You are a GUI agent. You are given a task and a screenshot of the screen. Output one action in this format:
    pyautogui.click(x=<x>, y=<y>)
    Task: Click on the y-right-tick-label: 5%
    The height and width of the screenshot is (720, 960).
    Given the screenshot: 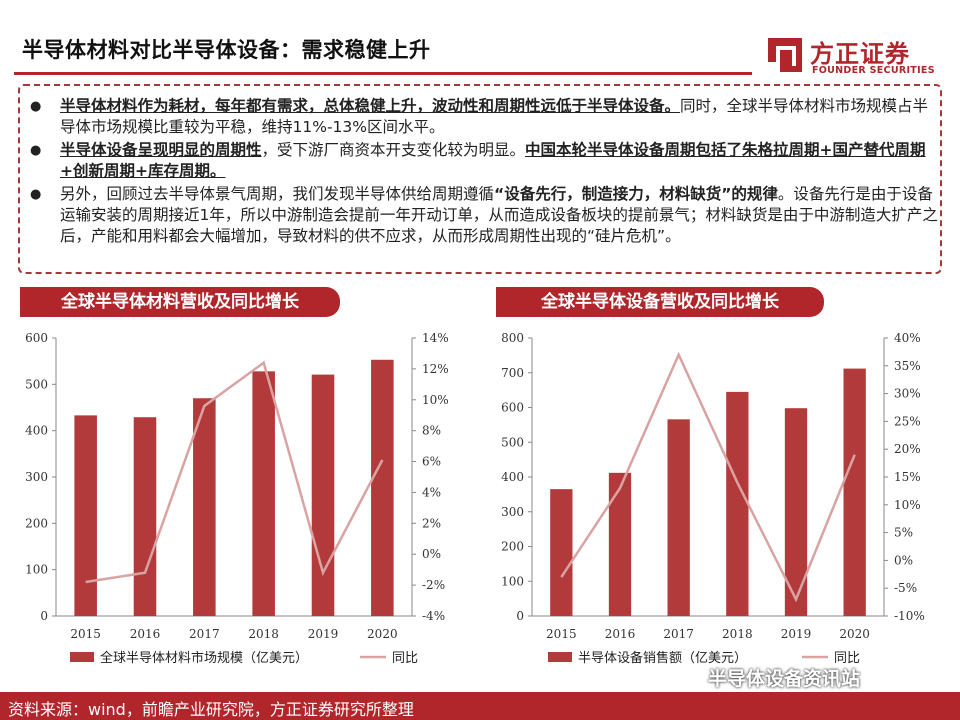 What is the action you would take?
    pyautogui.click(x=903, y=533)
    